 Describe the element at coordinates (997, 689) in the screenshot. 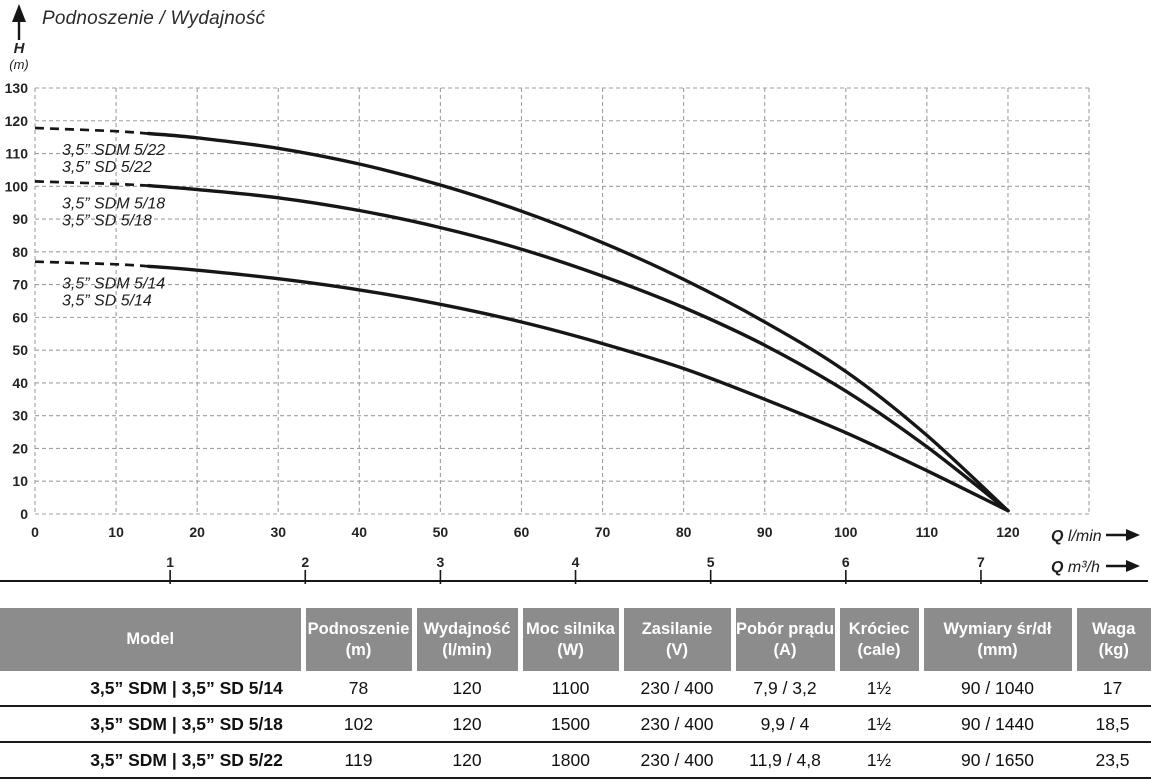

I see `value-cell: 90 / 1040` at that location.